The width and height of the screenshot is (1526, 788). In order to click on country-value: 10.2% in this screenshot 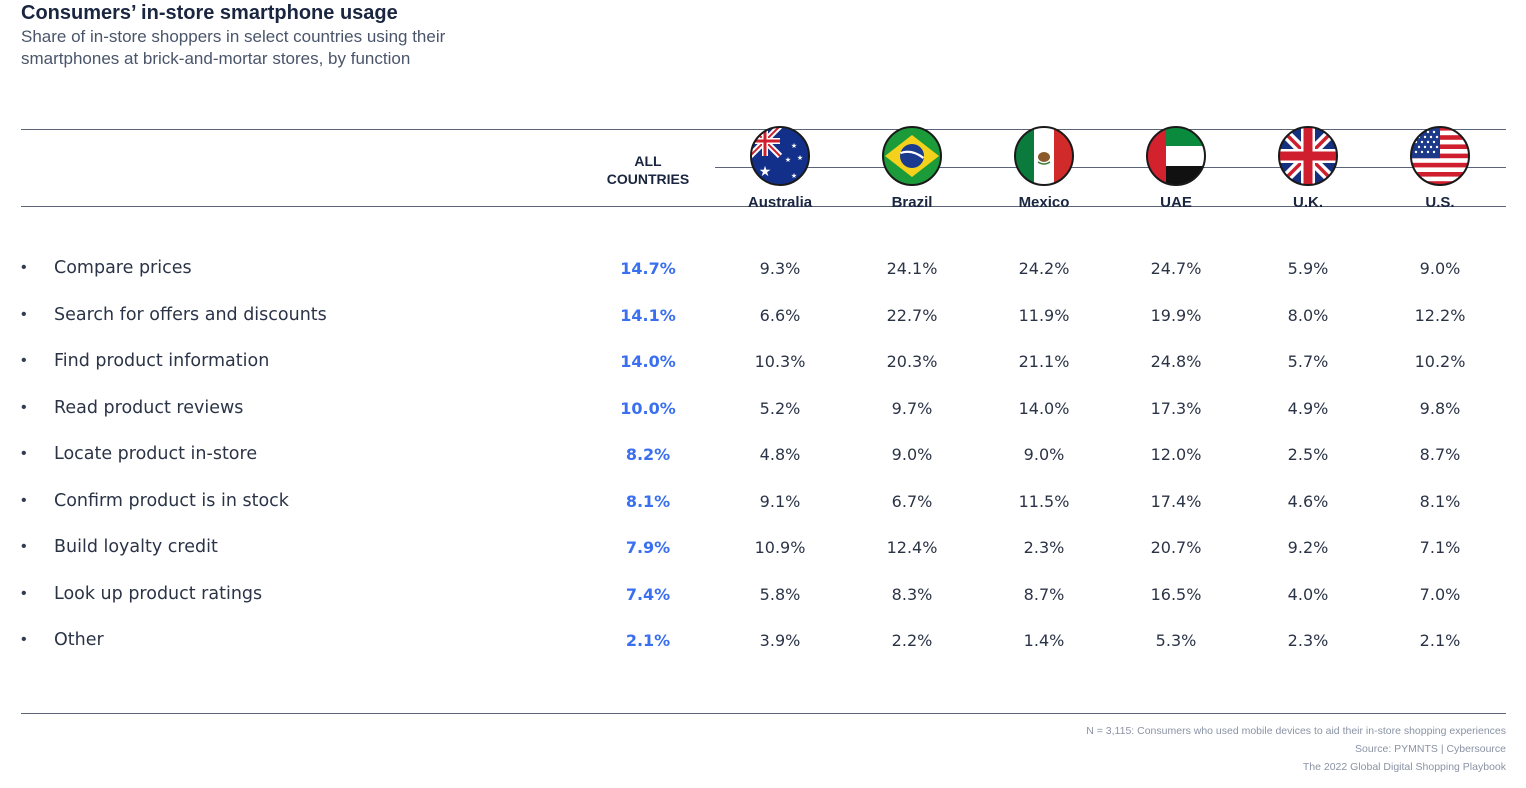, I will do `click(1440, 361)`.